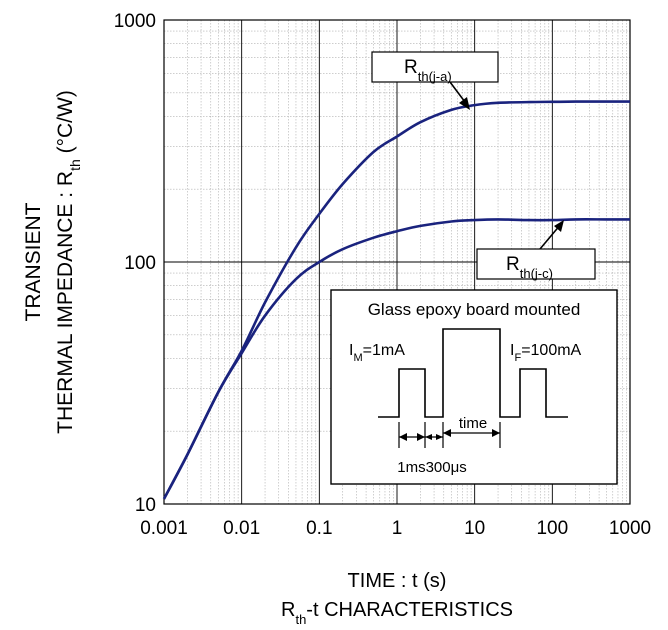  I want to click on callout-rth-jc-box, so click(536, 264).